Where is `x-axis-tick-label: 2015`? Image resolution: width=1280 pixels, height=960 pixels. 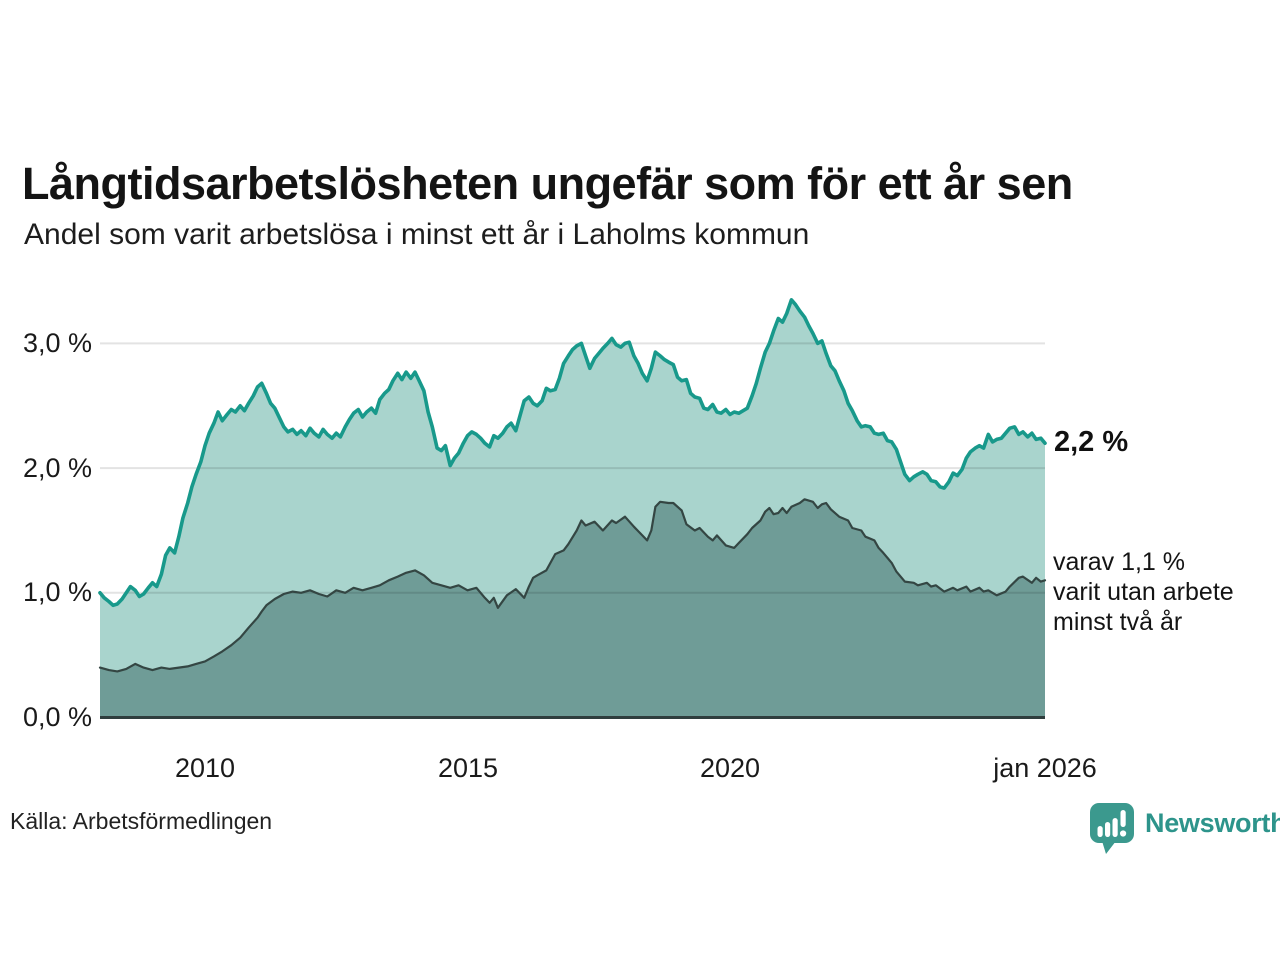 x-axis-tick-label: 2015 is located at coordinates (468, 768).